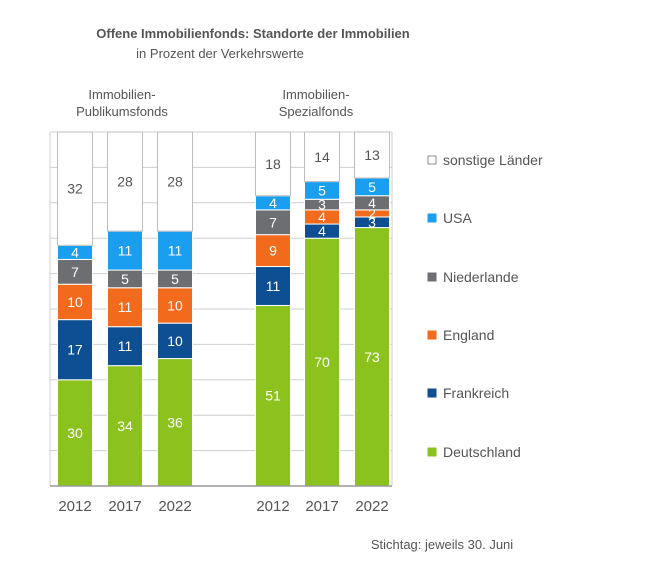 The height and width of the screenshot is (578, 659). Describe the element at coordinates (442, 544) in the screenshot. I see `footnote: Stichtag: jeweils 30. Juni` at that location.